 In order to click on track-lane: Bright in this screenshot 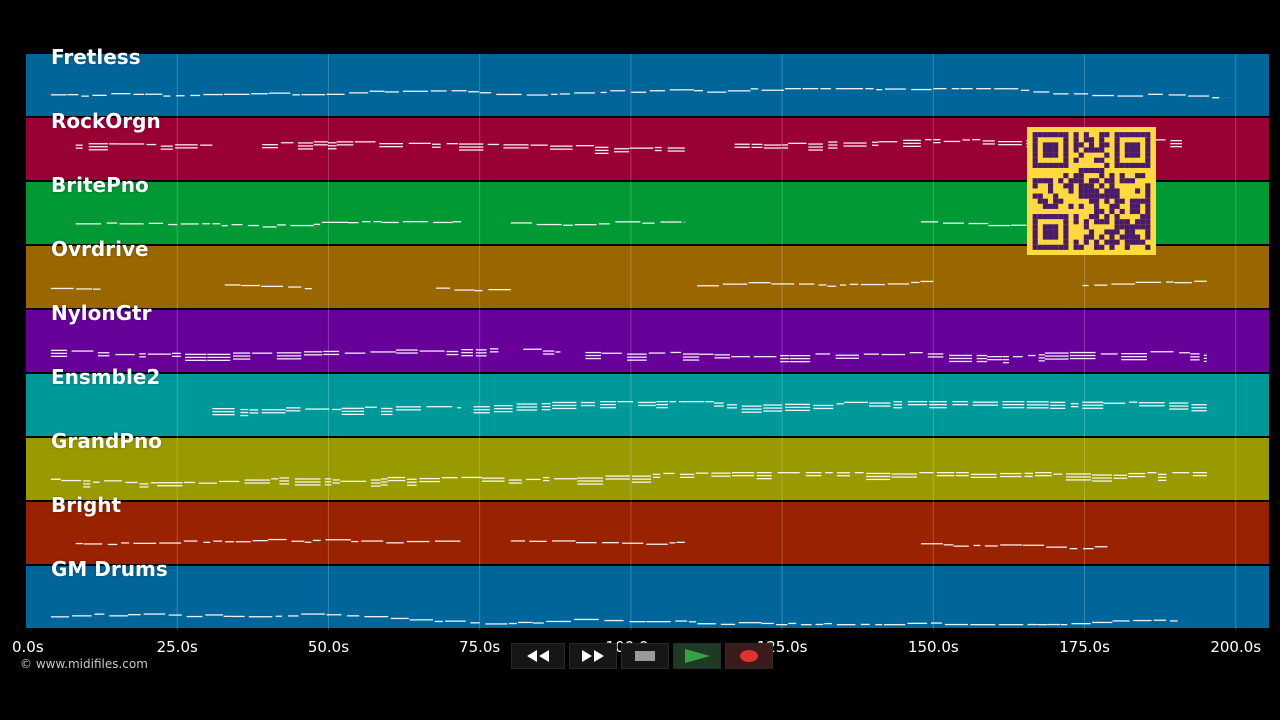, I will do `click(647, 528)`.